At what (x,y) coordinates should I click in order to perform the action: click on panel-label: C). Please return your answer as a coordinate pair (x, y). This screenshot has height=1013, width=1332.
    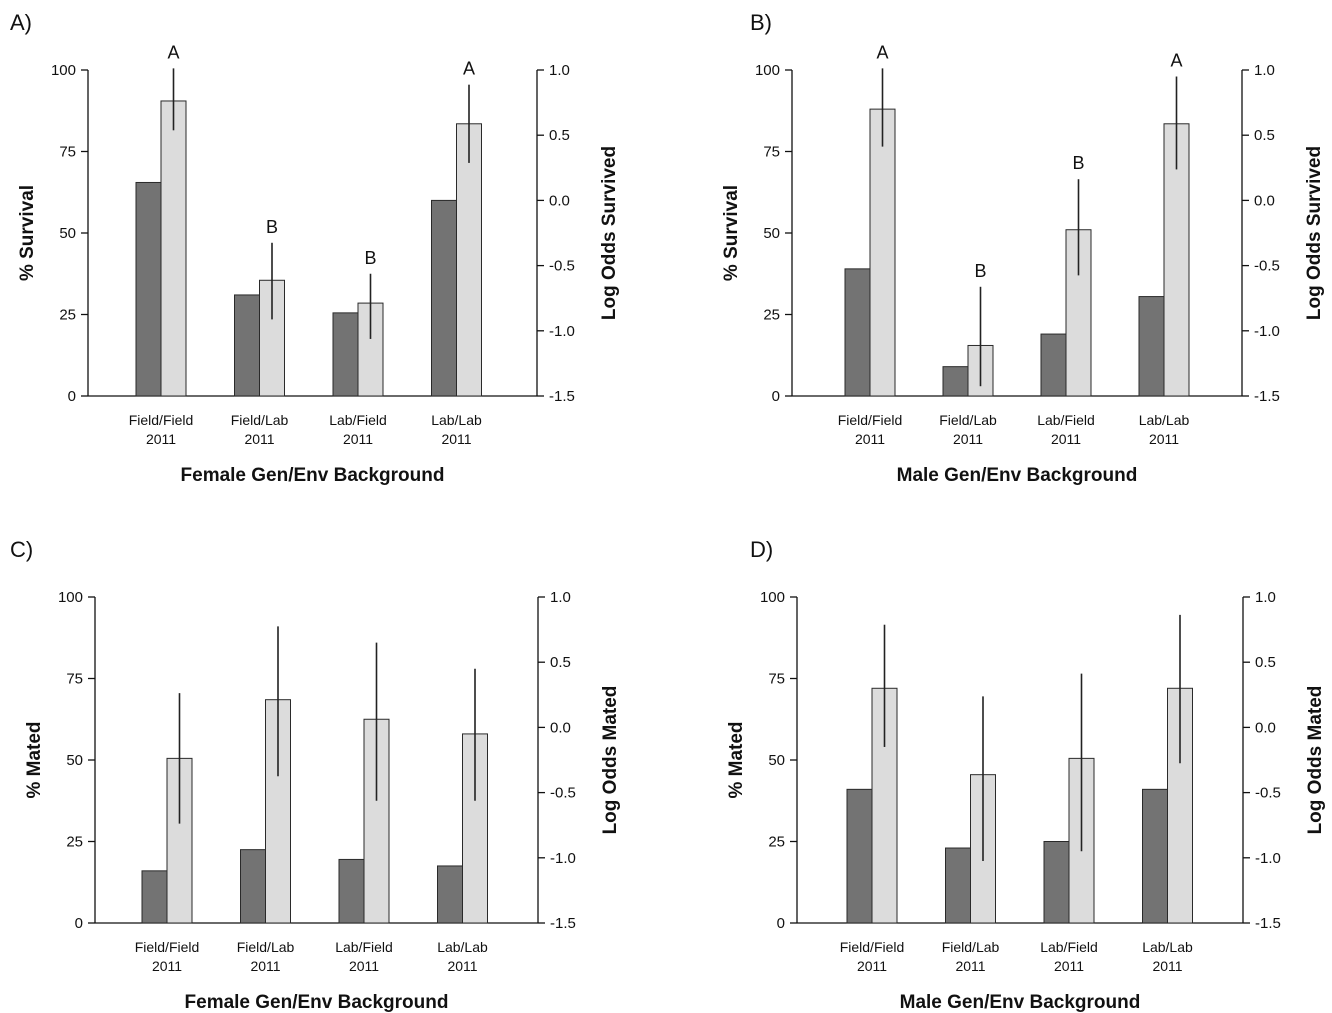
    Looking at the image, I should click on (21, 549).